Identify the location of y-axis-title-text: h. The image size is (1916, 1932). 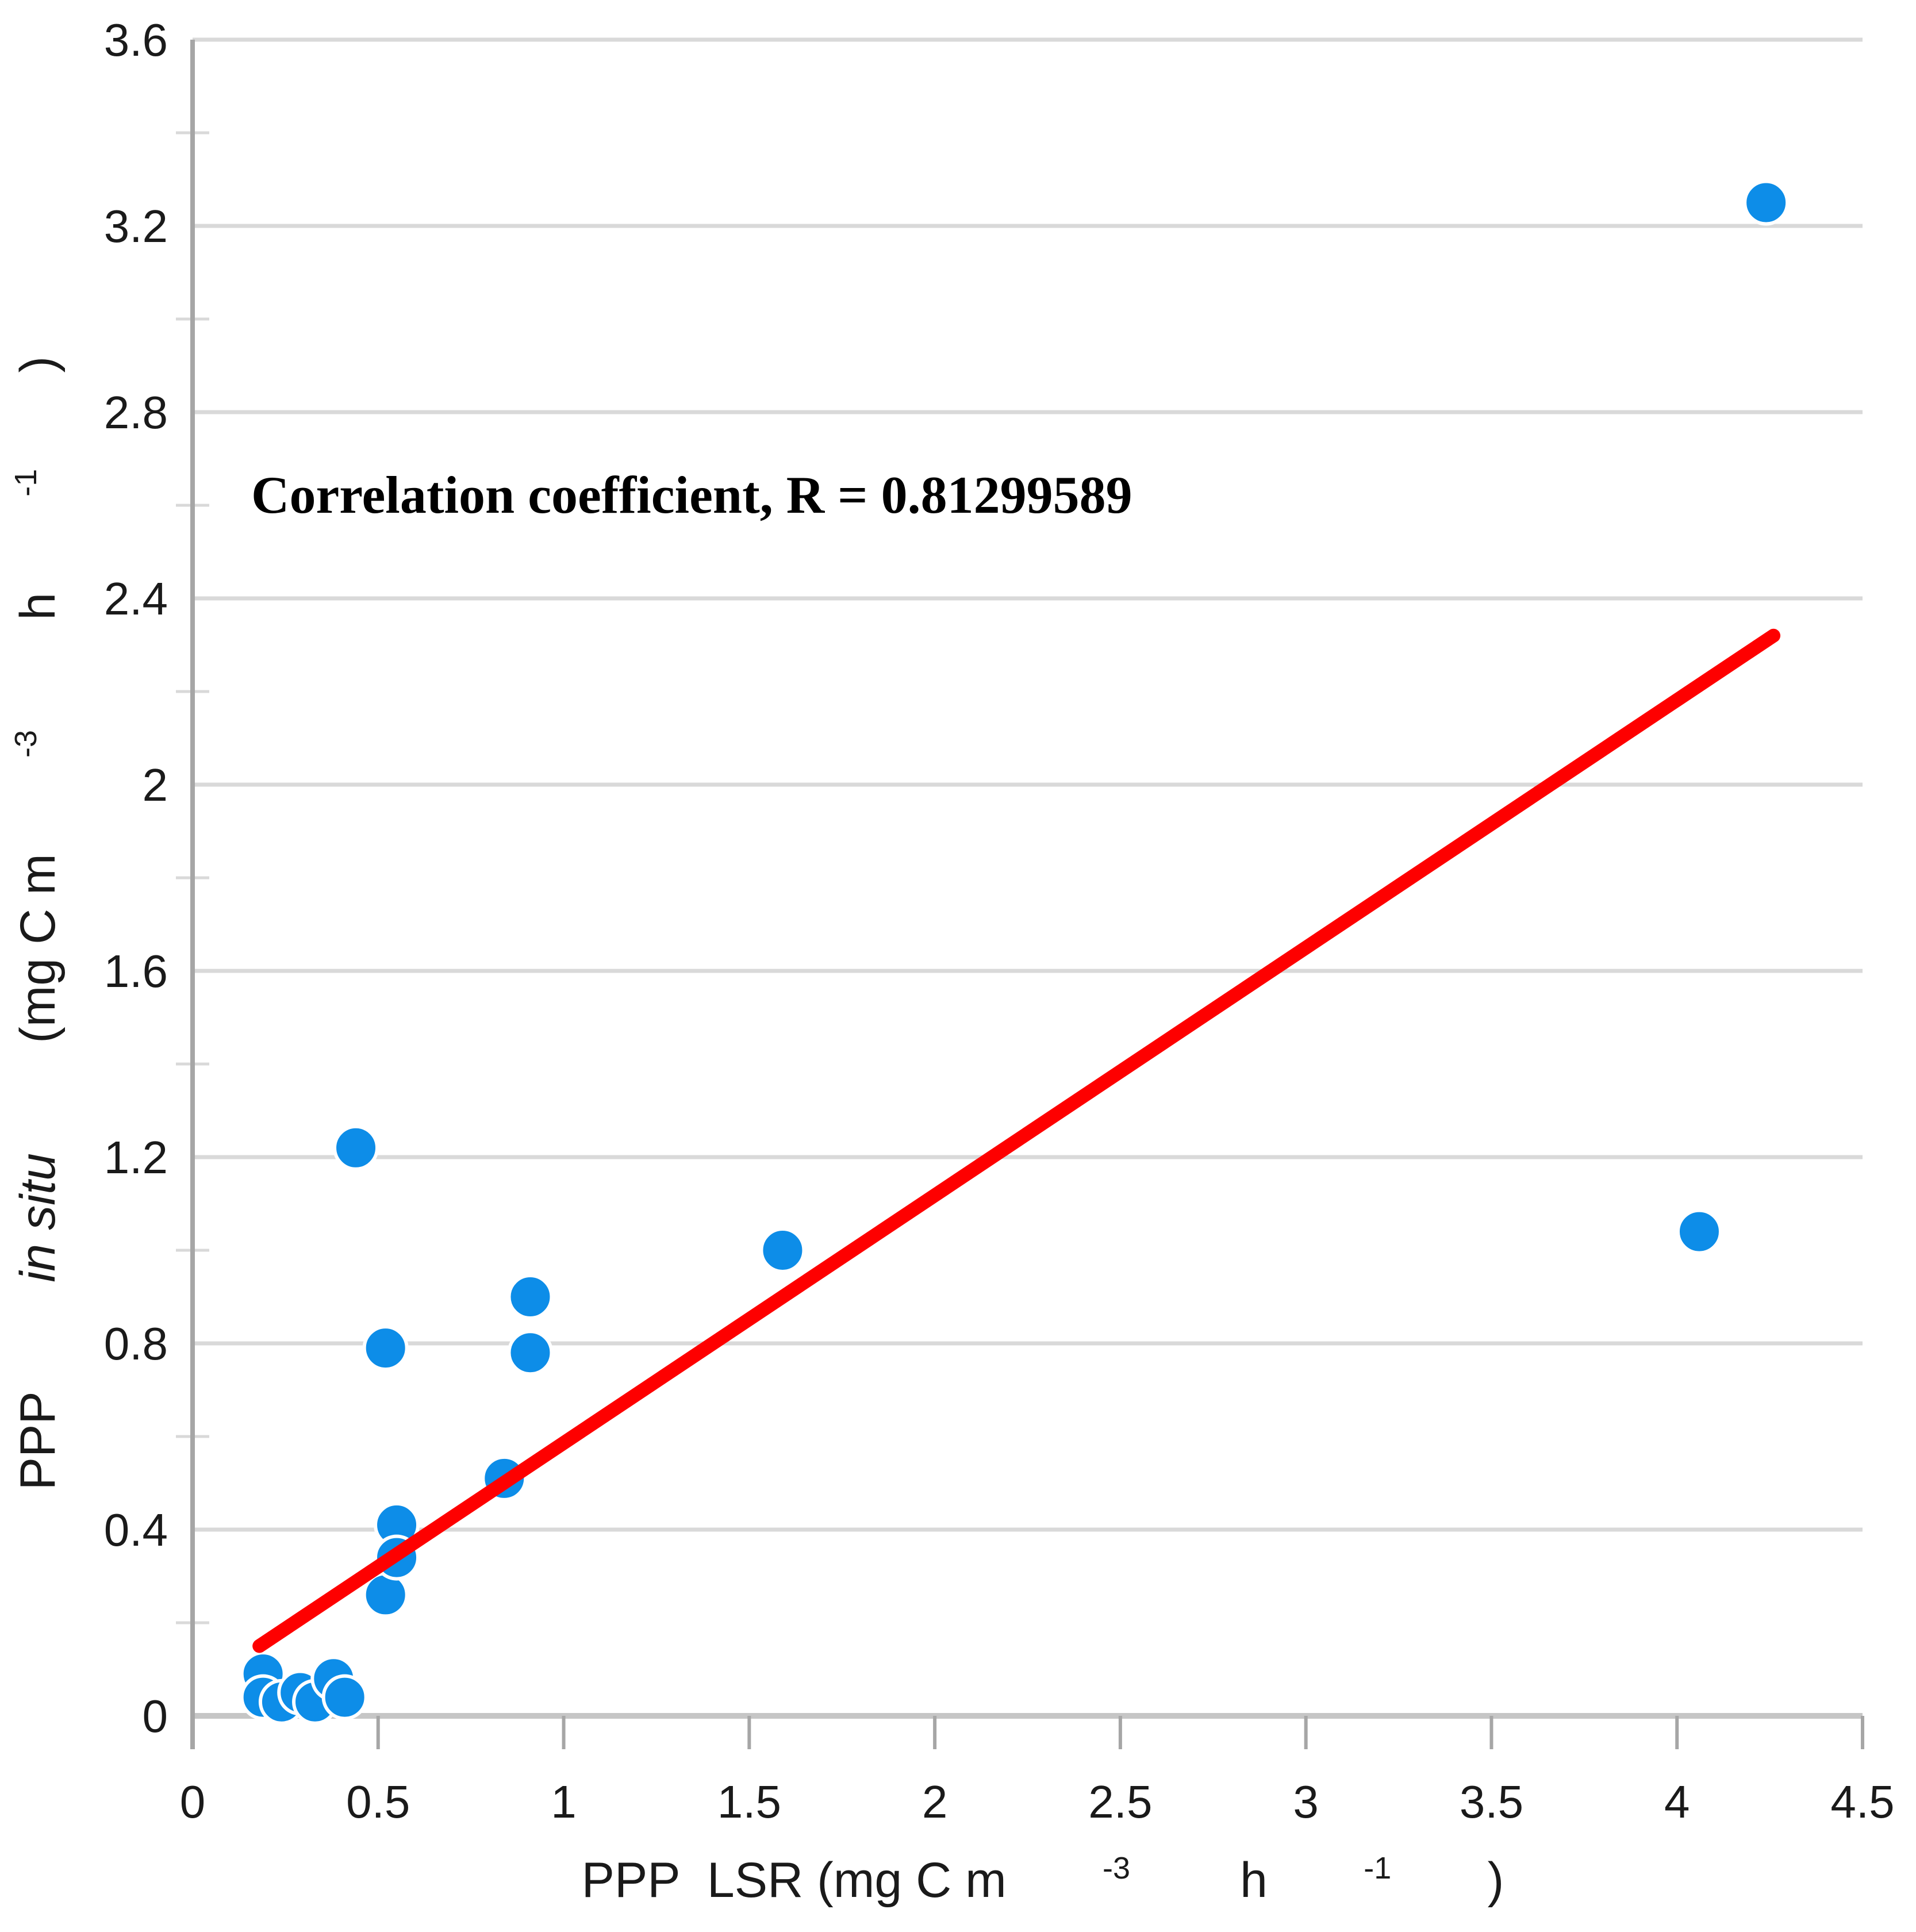
(38, 613).